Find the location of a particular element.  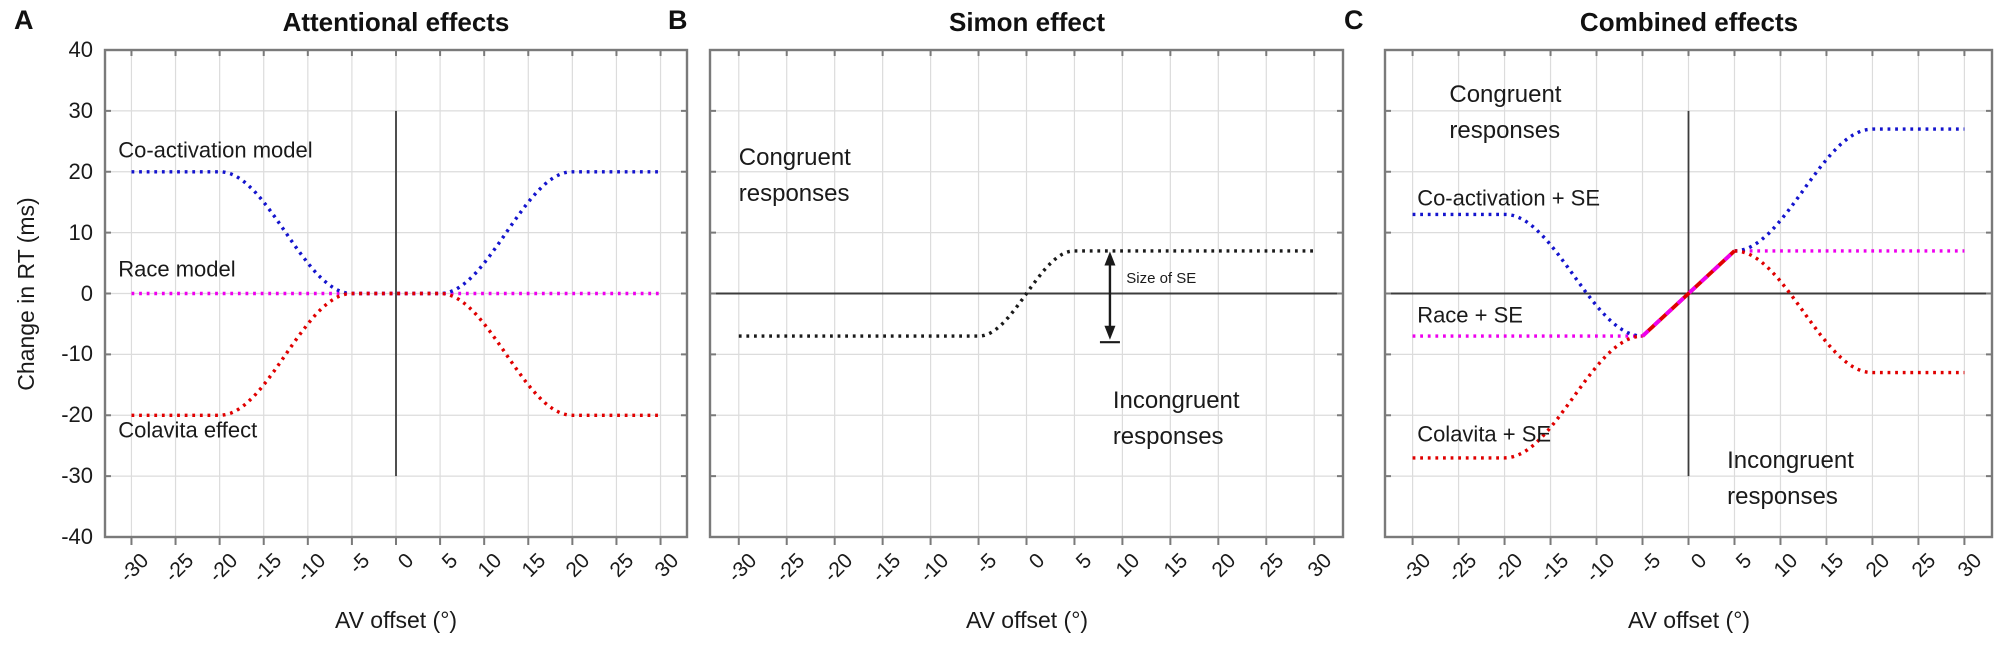

series-shared-transition-overlay is located at coordinates (1688, 293).